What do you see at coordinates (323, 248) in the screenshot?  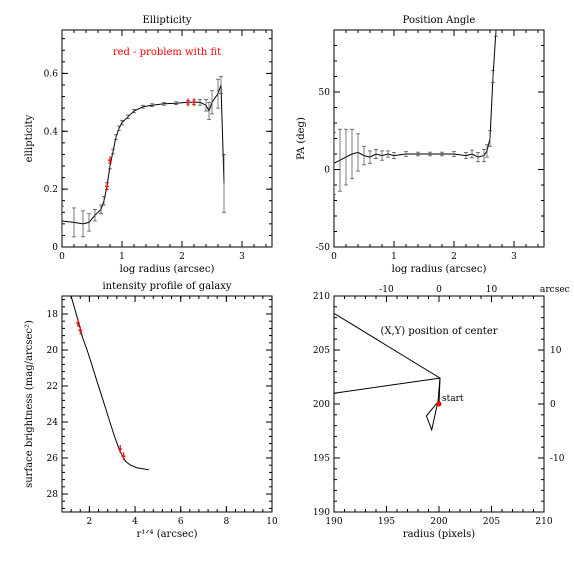 I see `y-tick-label: -50` at bounding box center [323, 248].